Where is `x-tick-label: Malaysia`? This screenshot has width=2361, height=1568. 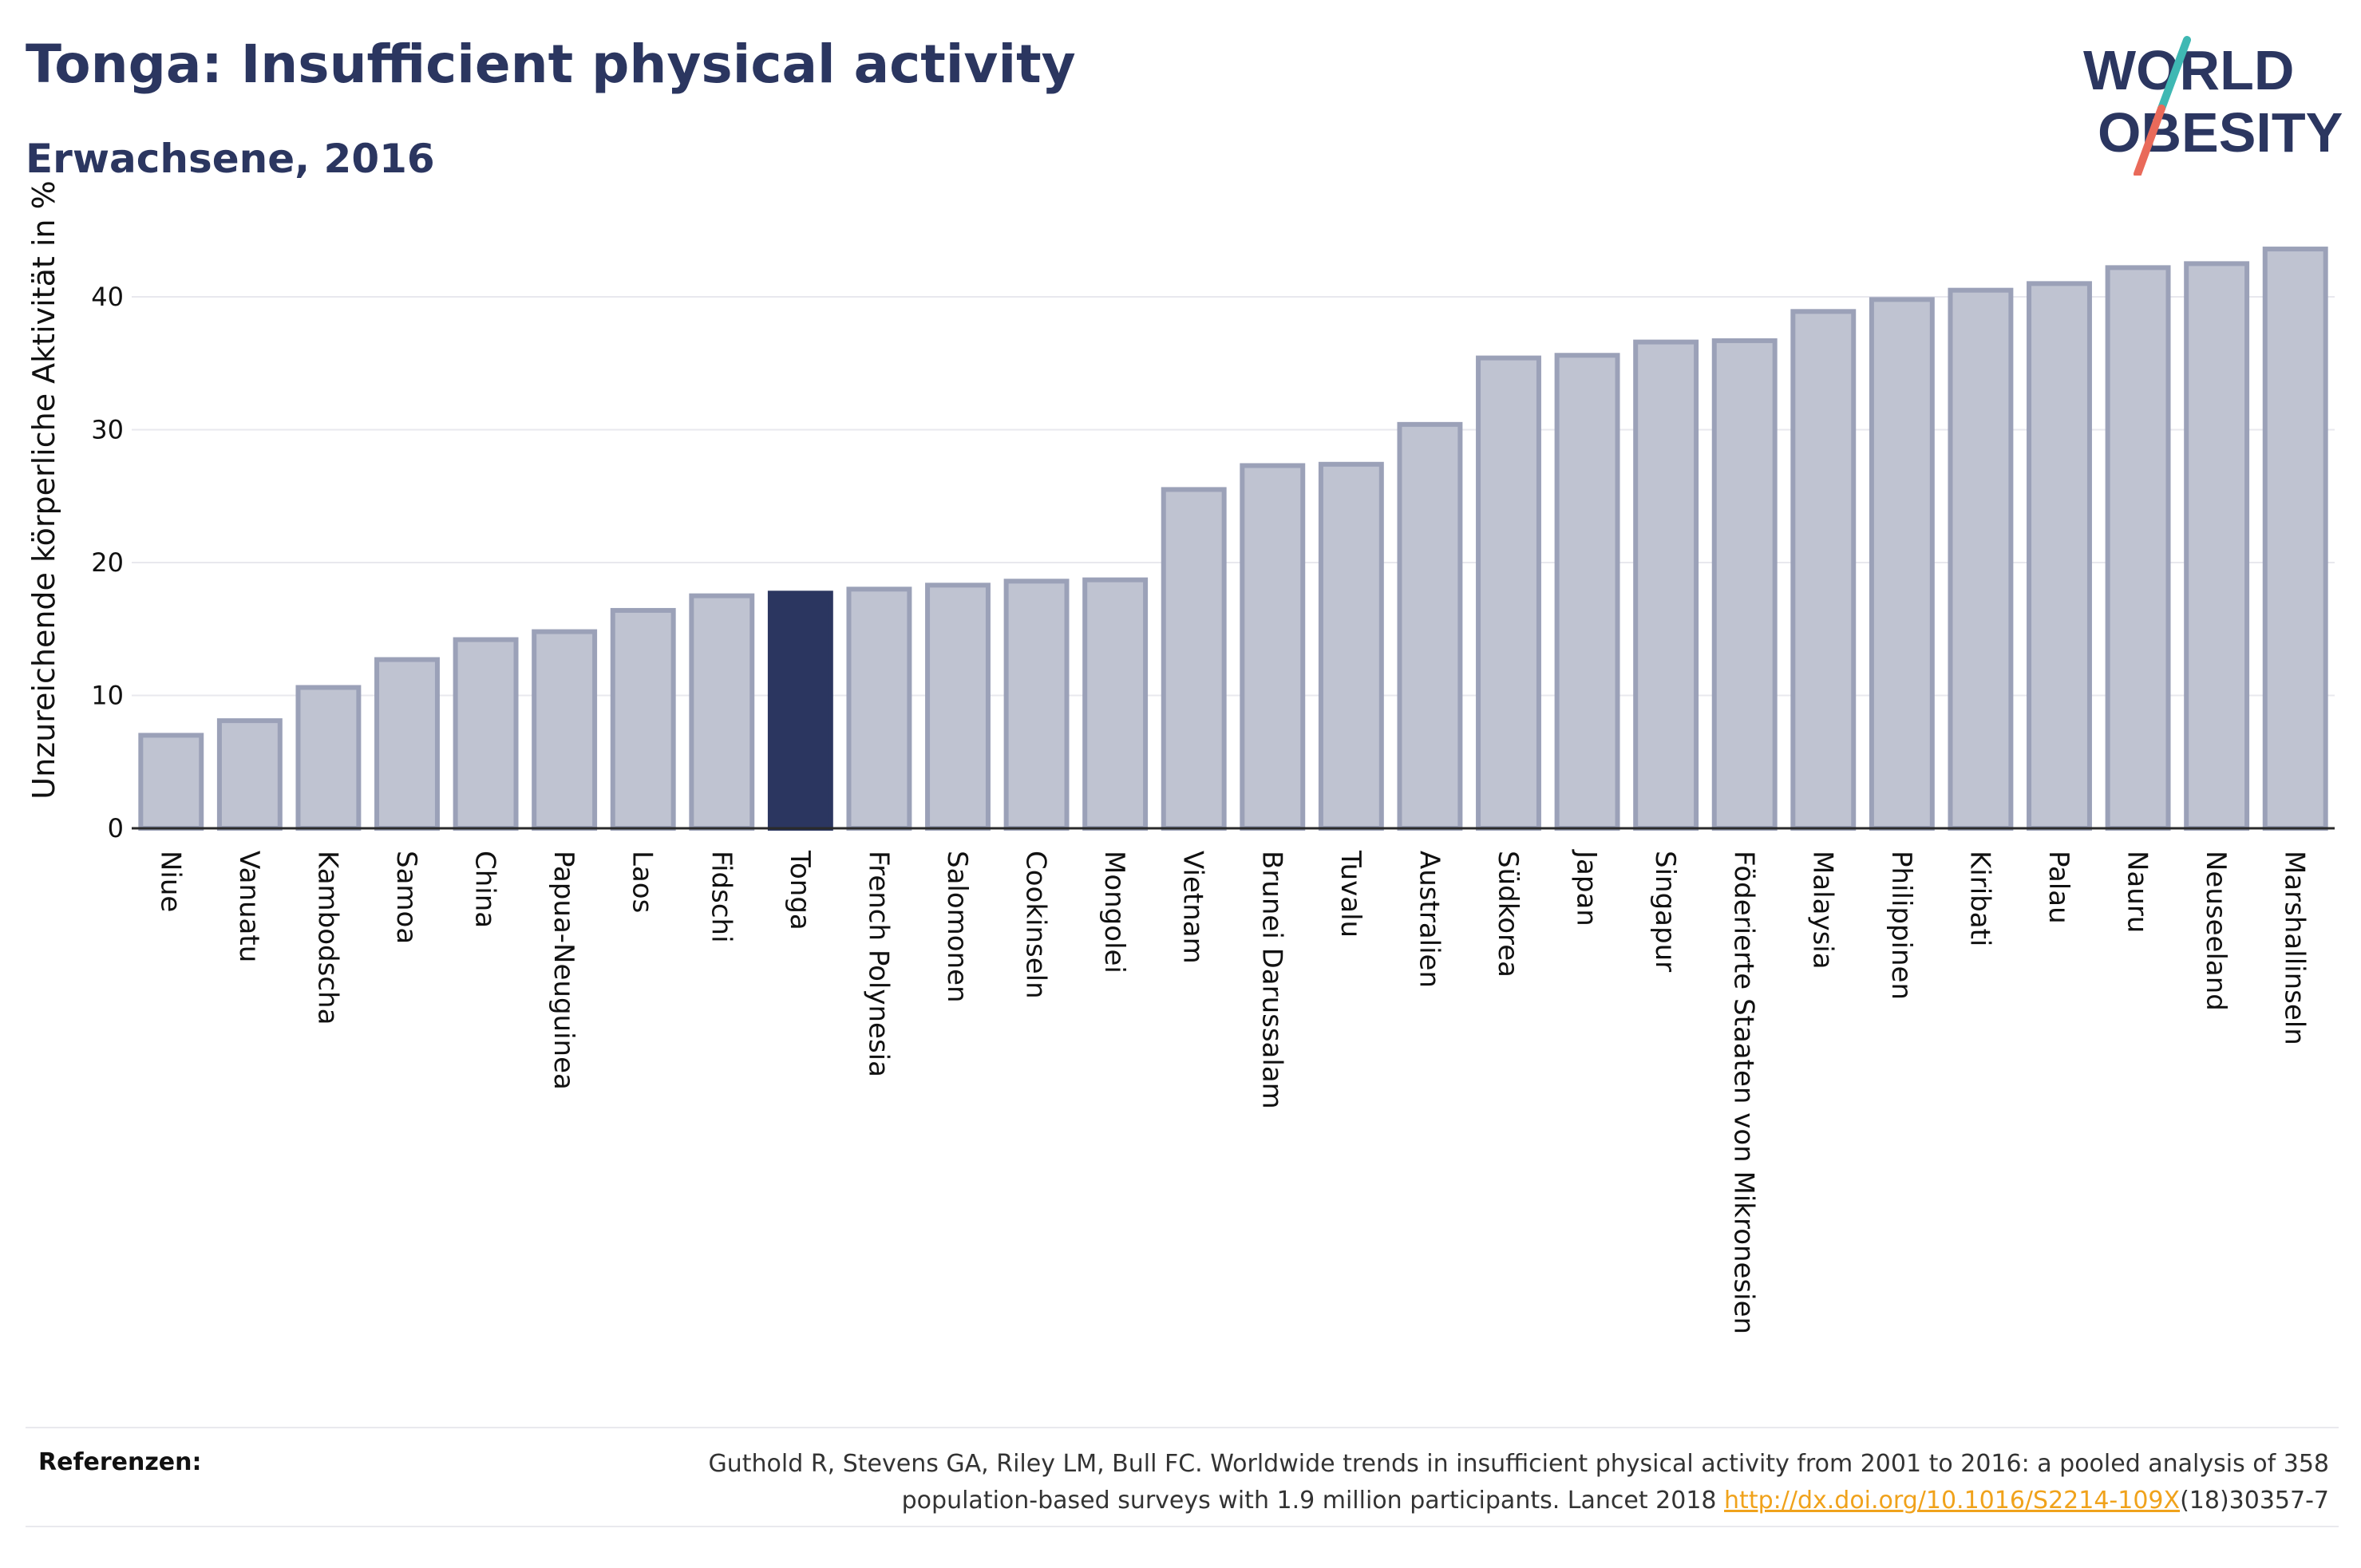
x-tick-label: Malaysia is located at coordinates (1822, 910).